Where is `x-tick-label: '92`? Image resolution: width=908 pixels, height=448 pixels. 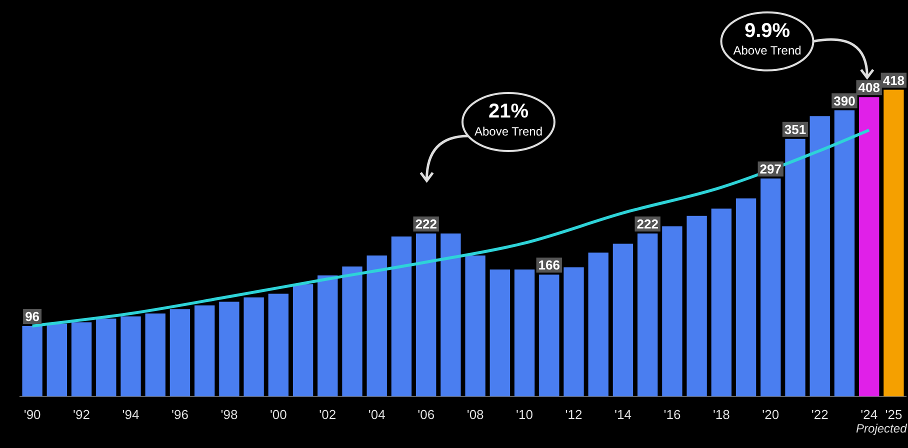 x-tick-label: '92 is located at coordinates (81, 414).